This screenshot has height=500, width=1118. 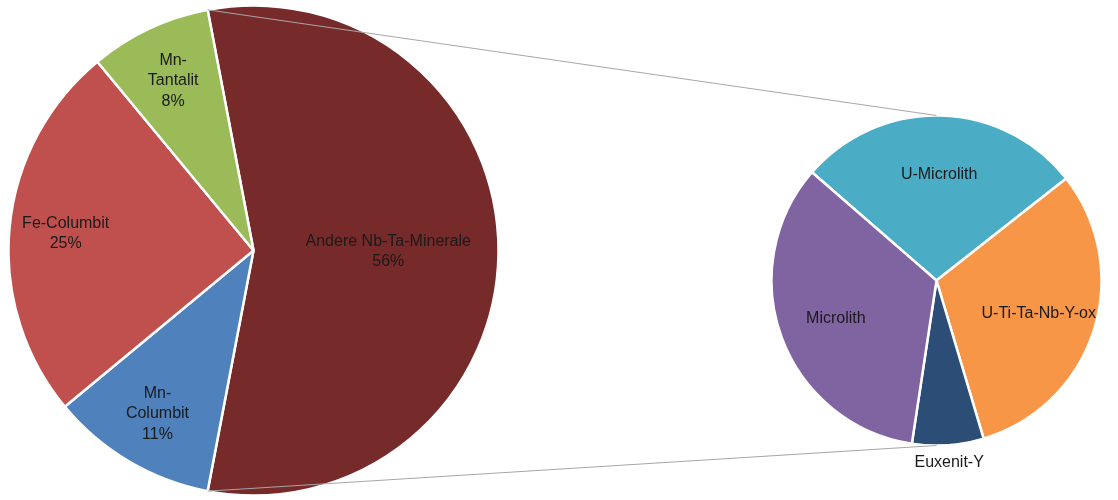 I want to click on data-label: 11%, so click(x=157, y=433).